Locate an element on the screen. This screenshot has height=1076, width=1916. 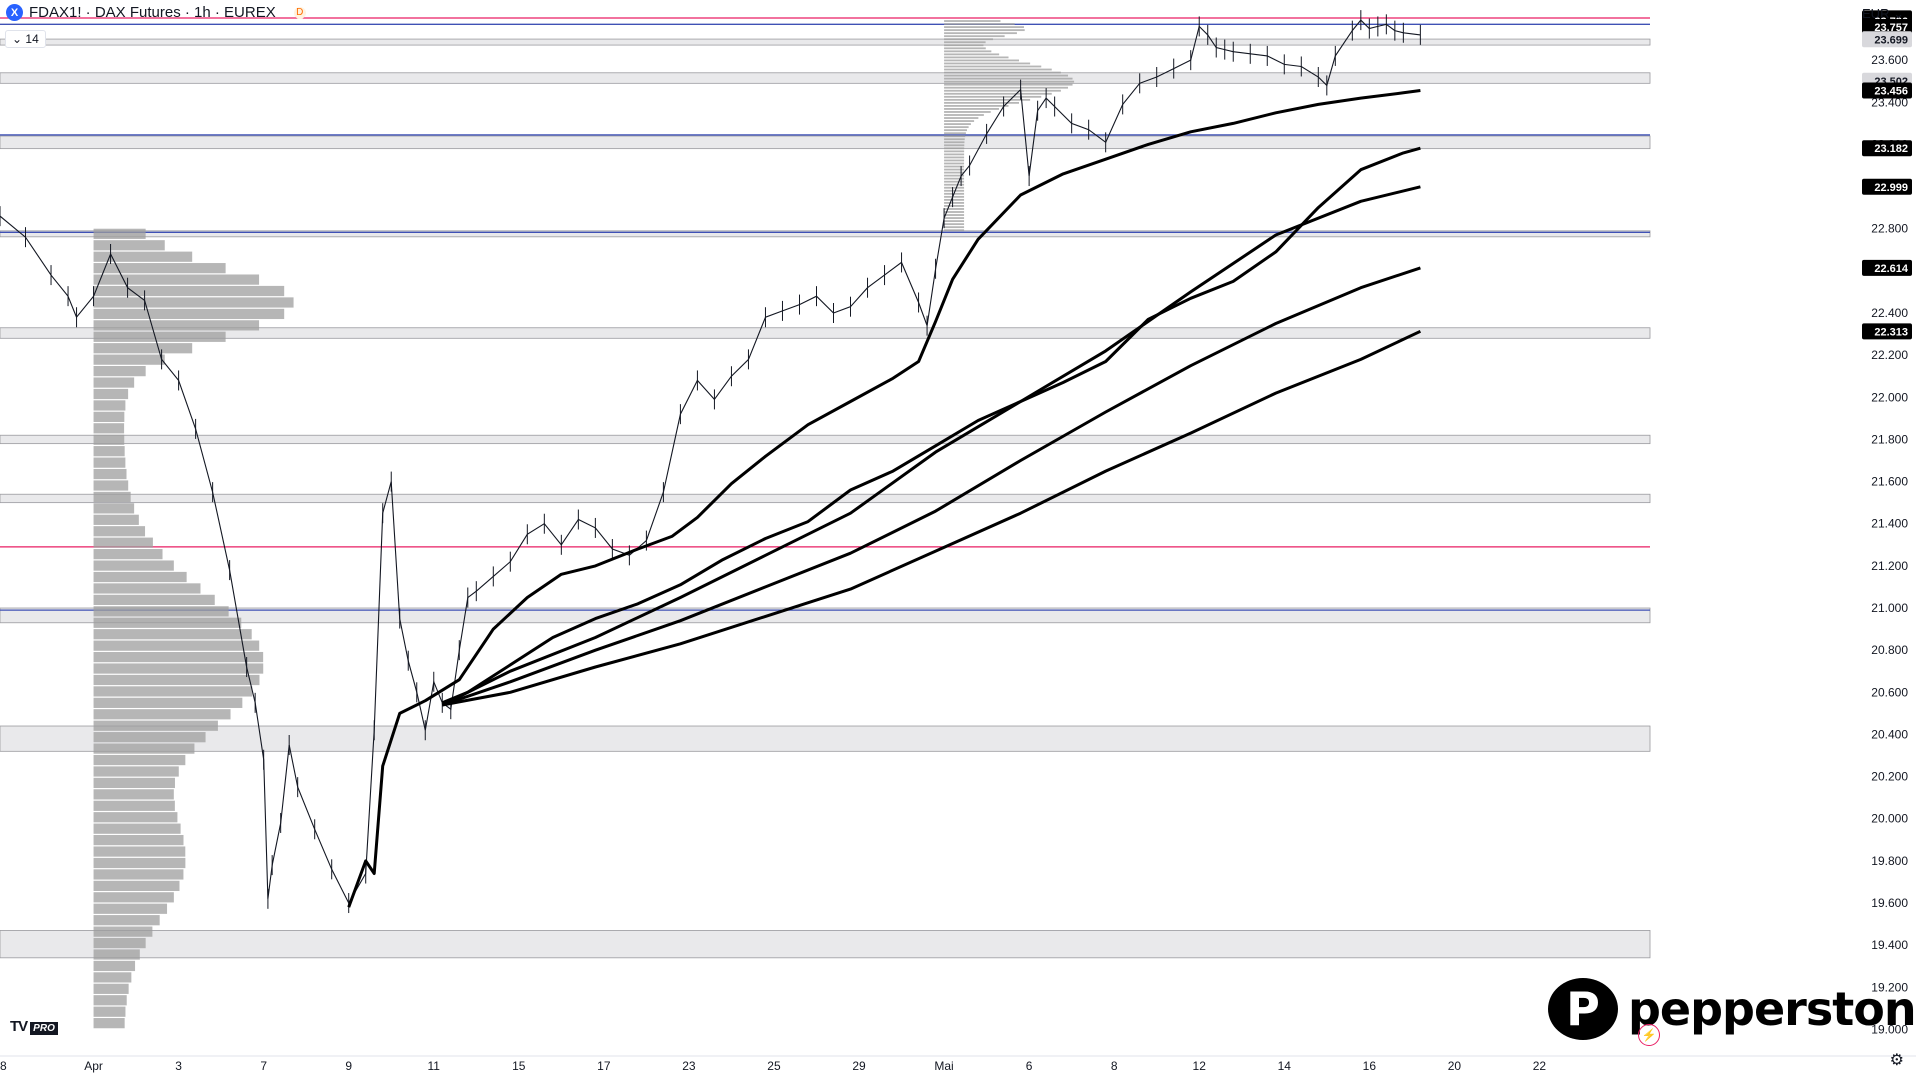
price-badge is located at coordinates (1887, 148).